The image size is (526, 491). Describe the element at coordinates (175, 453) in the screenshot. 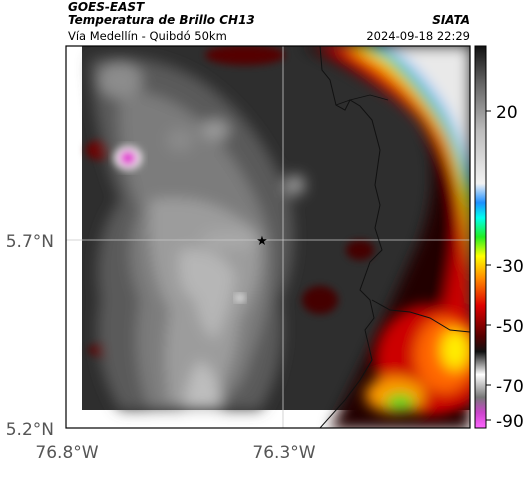

I see `longitude-labels: 76.8°W 76.3°W` at that location.